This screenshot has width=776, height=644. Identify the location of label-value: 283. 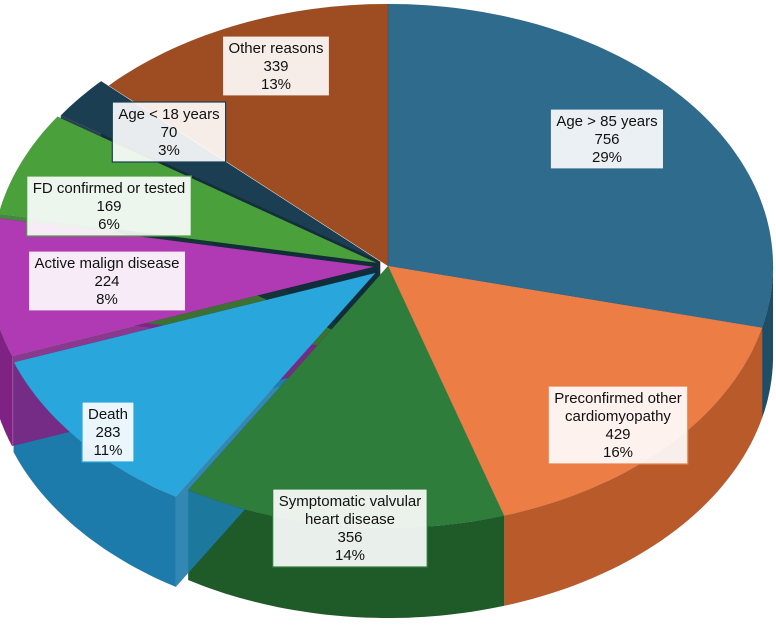
(107, 432).